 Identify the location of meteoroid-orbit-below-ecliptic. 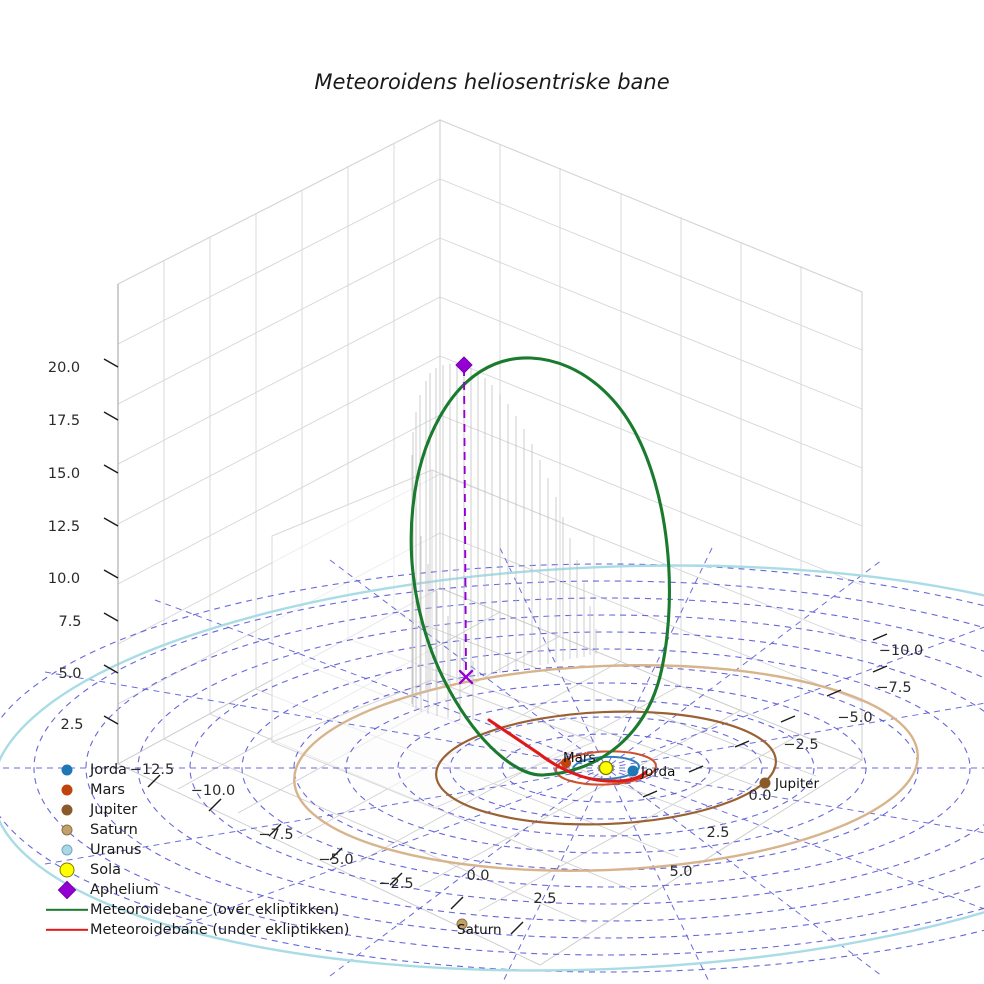
(567, 750).